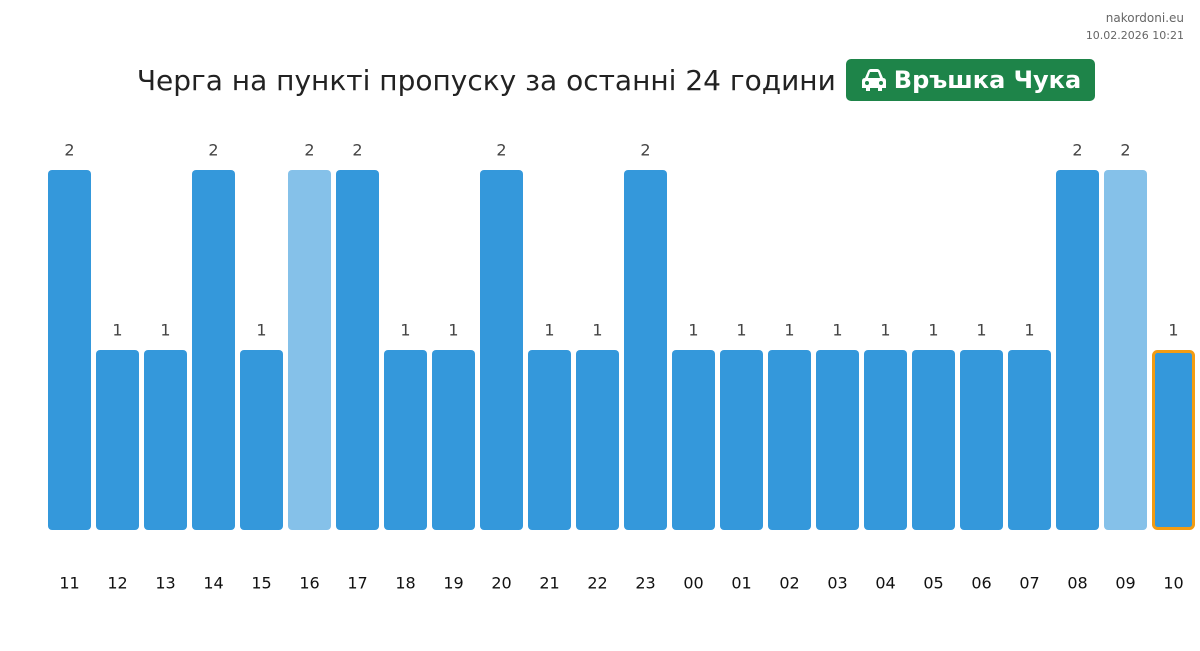 The image size is (1200, 651). What do you see at coordinates (69, 583) in the screenshot?
I see `x-tick-label: 11` at bounding box center [69, 583].